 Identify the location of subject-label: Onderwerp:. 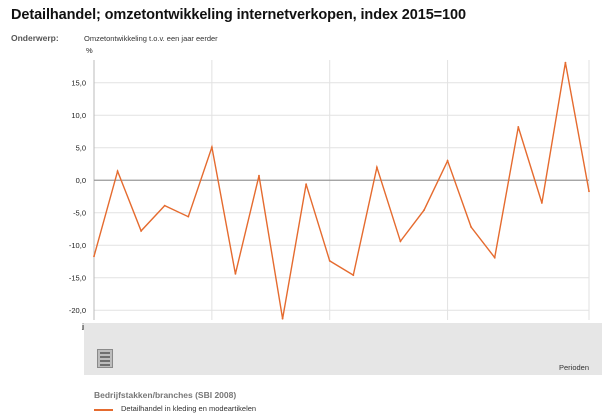
(35, 38).